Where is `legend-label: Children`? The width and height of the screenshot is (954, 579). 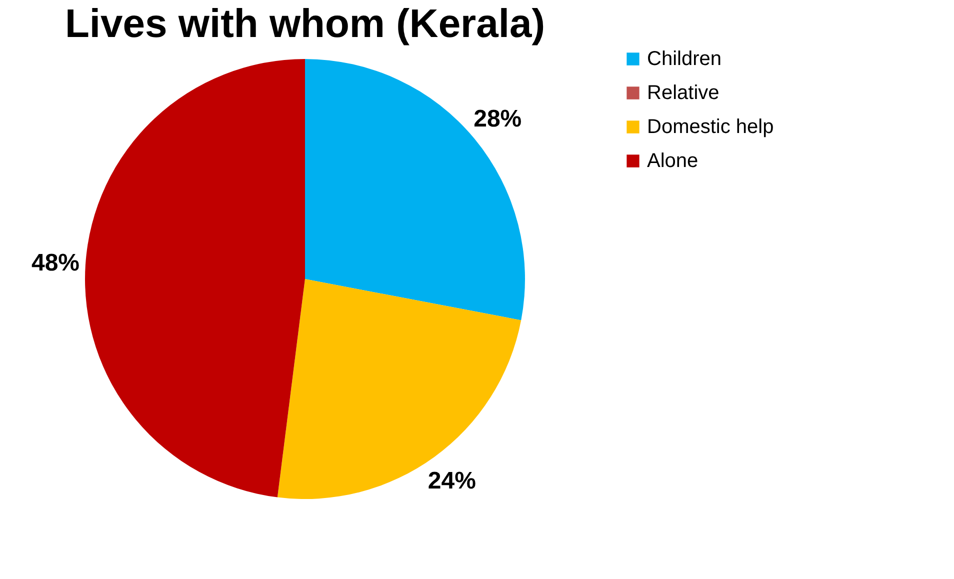 legend-label: Children is located at coordinates (684, 59).